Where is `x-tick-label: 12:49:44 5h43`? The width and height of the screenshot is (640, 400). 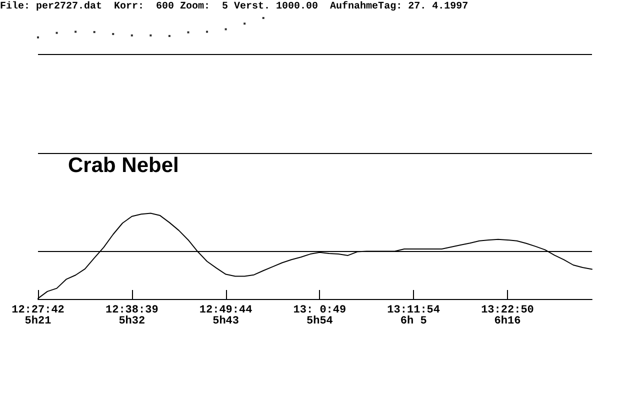
x-tick-label: 12:49:44 5h43 is located at coordinates (226, 316).